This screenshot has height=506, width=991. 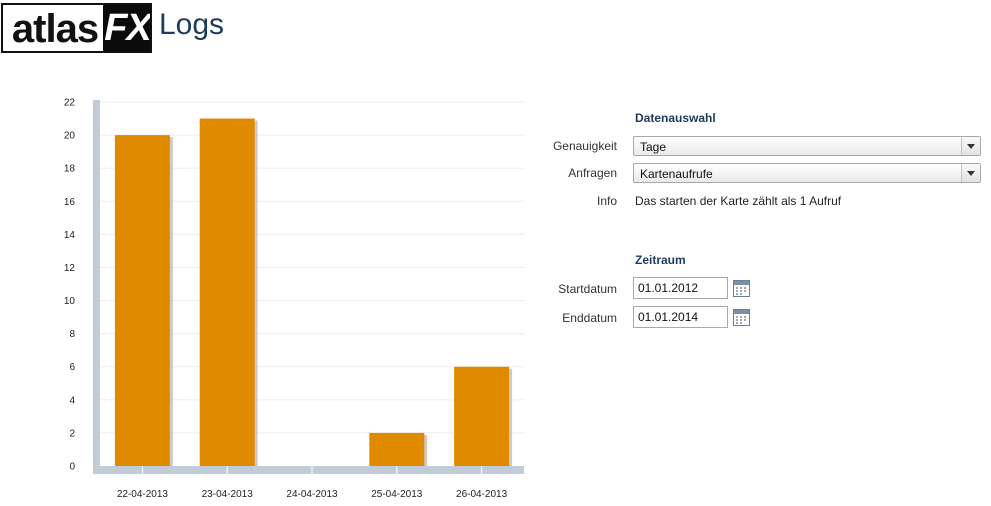 I want to click on info-text: Das starten der Karte zählt als 1 Aufruf, so click(x=738, y=201).